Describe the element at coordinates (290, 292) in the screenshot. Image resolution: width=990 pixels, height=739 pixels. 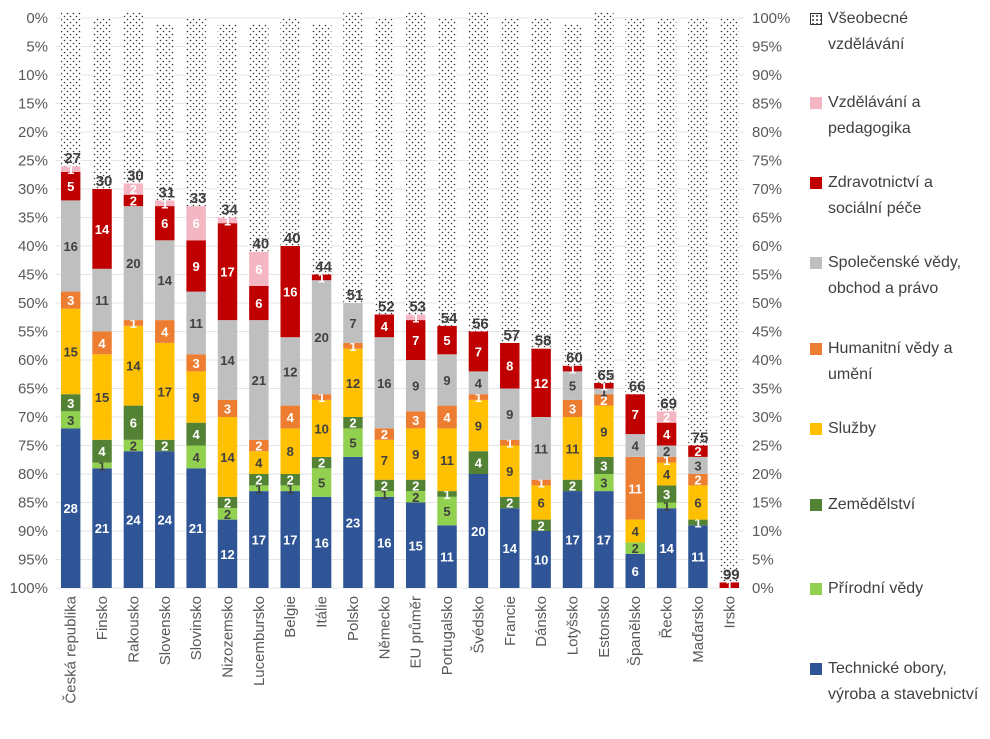
I see `data-label: 16` at that location.